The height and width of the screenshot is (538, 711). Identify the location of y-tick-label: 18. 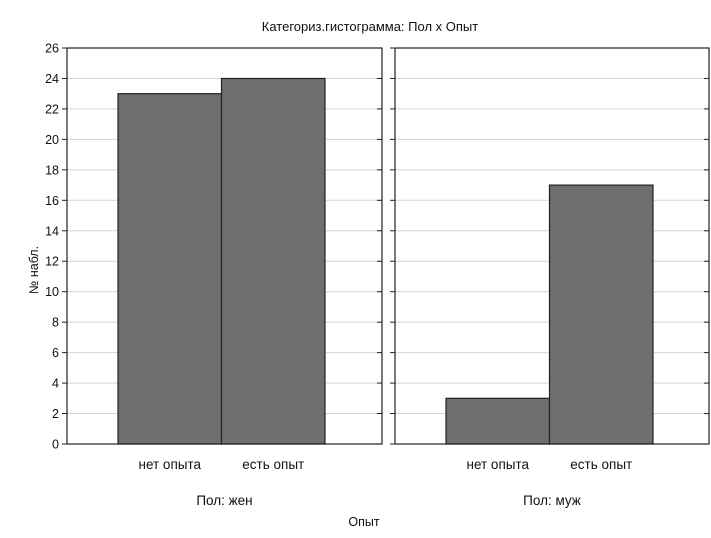
(52, 170).